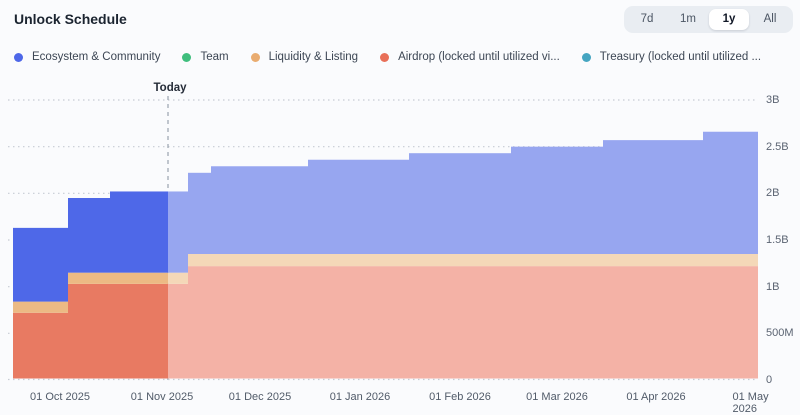 The height and width of the screenshot is (415, 800). Describe the element at coordinates (688, 19) in the screenshot. I see `range-button-1m: 1m` at that location.